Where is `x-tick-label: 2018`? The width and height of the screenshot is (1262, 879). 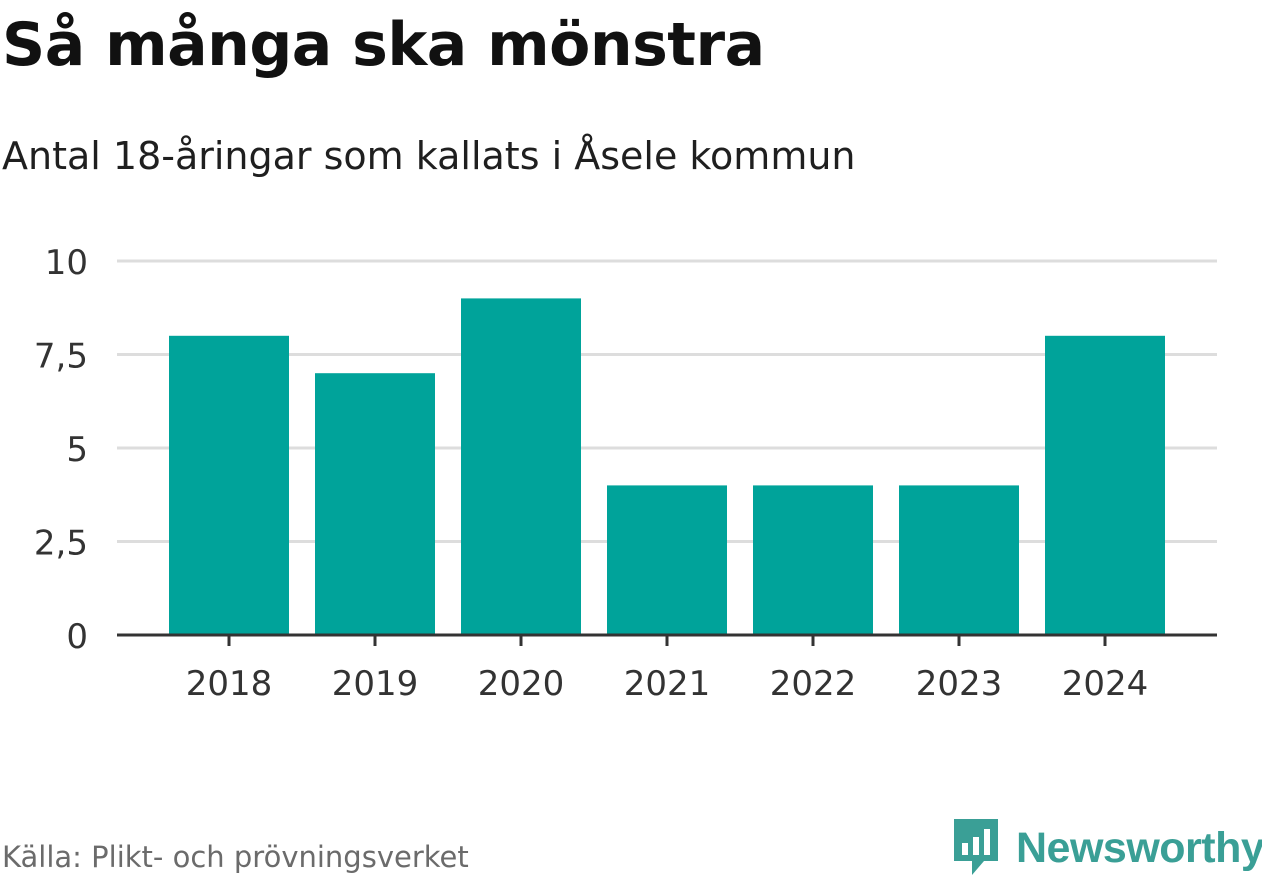 x-tick-label: 2018 is located at coordinates (229, 684).